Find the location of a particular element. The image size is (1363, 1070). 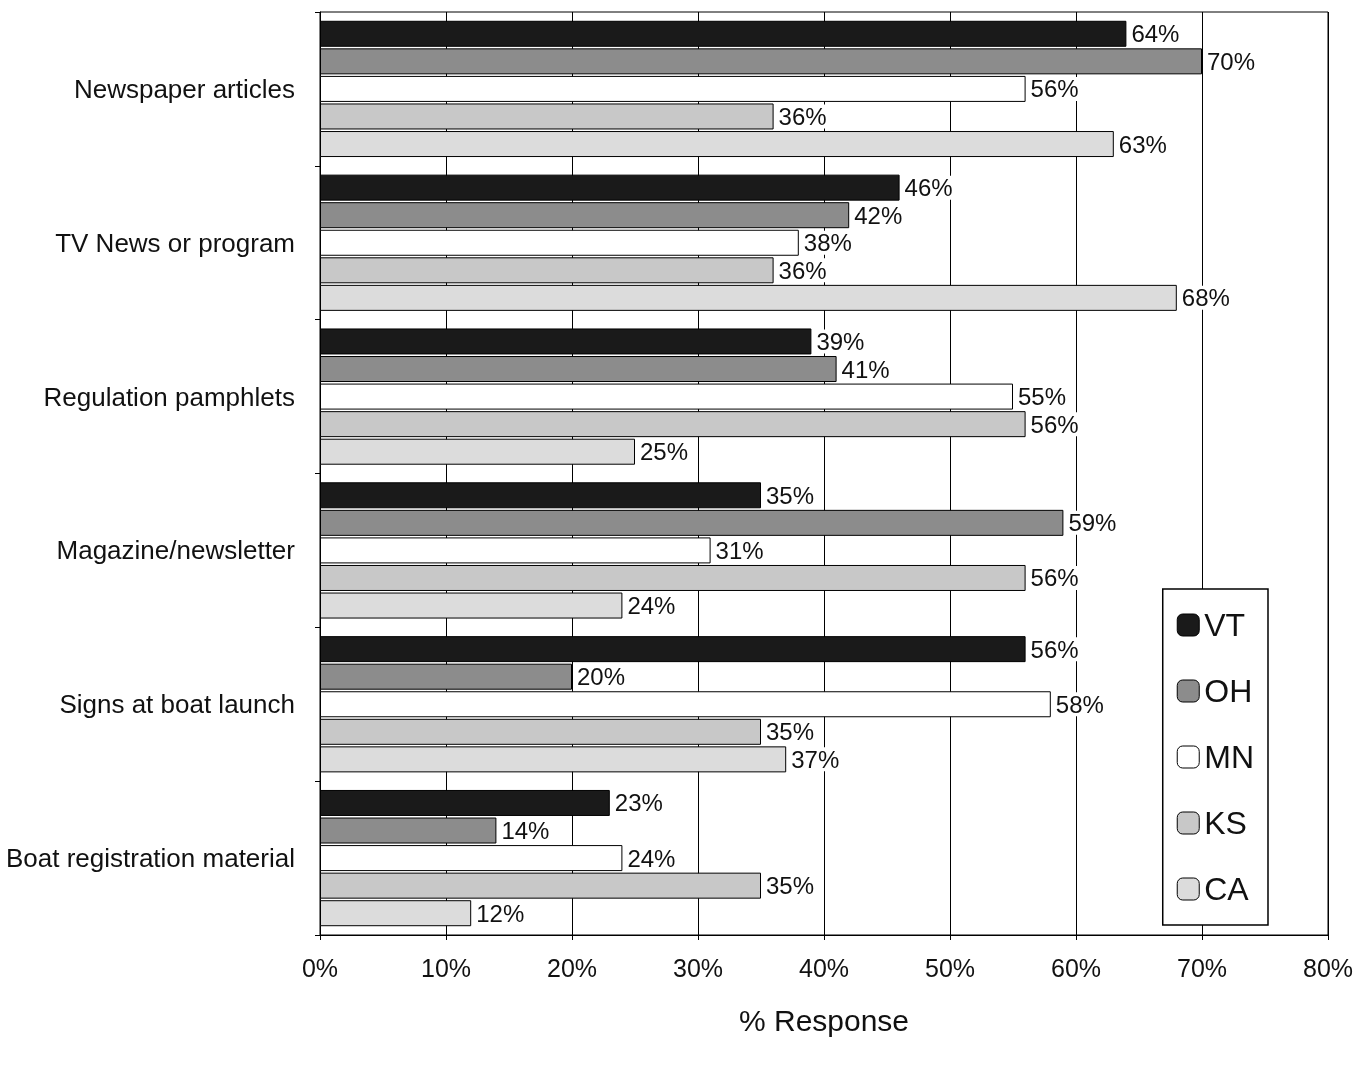

data-label: 64% is located at coordinates (1155, 34).